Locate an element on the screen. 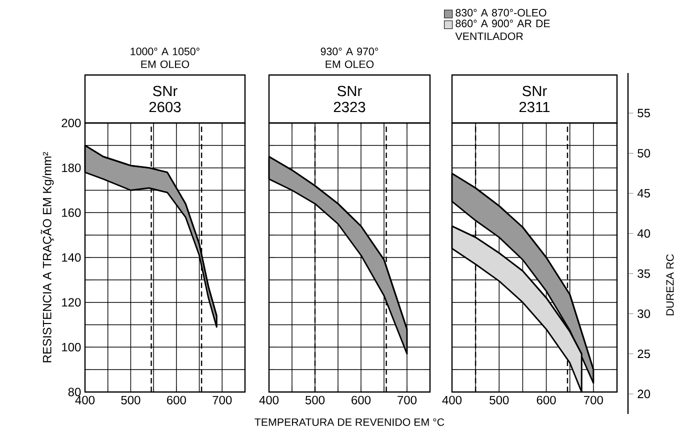  chart-subtitle: 1000° A 1050° EM OLEO is located at coordinates (165, 58).